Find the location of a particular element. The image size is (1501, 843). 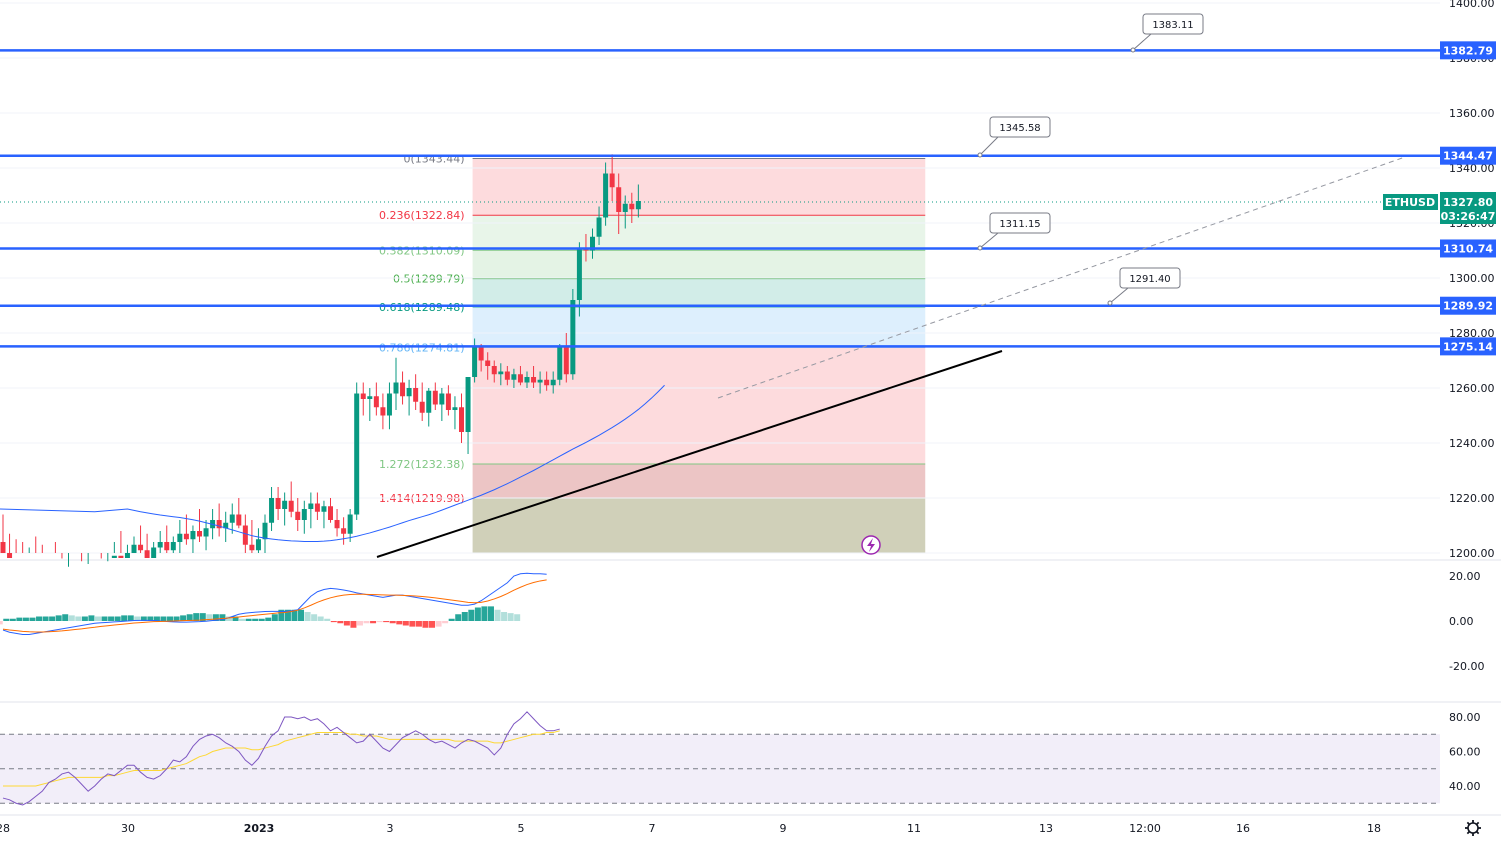

gear-icon-tooth is located at coordinates (1468, 823).